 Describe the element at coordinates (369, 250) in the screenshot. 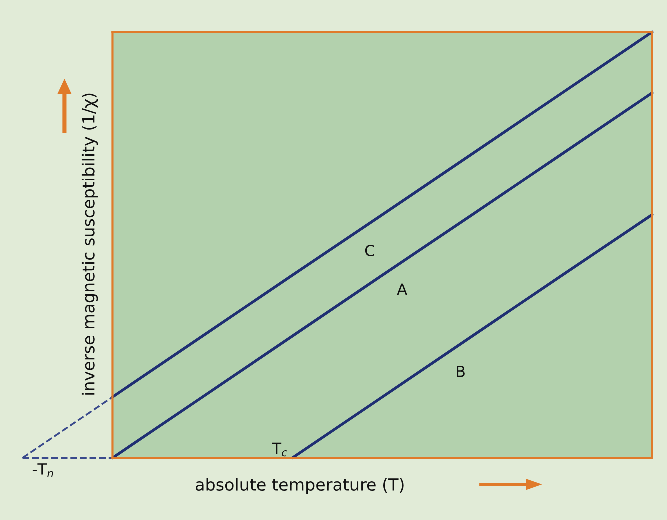

I see `series-label: C` at that location.